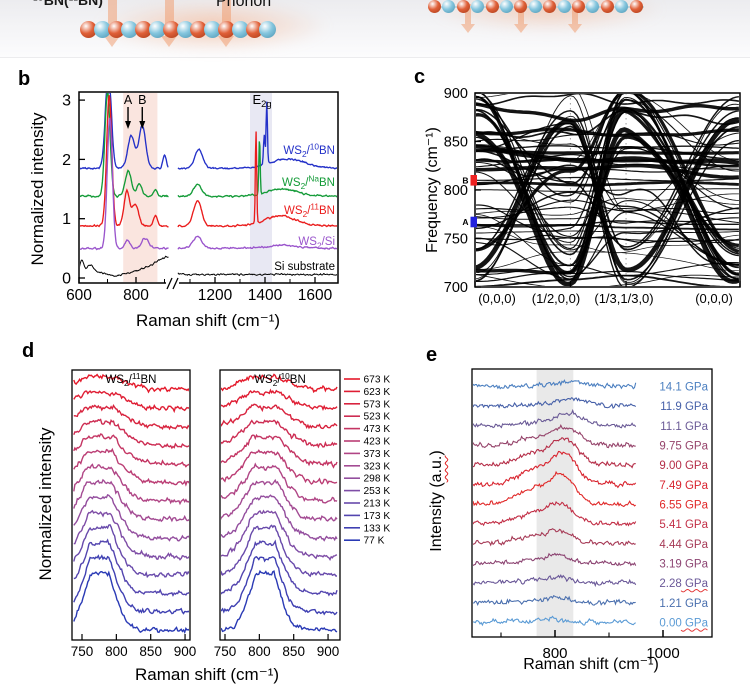 This screenshot has width=750, height=700. Describe the element at coordinates (66, 101) in the screenshot. I see `panel-b-y-tick-label: 3` at that location.